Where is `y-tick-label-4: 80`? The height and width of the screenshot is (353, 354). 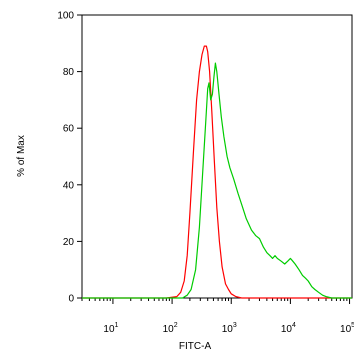
y-tick-label-4: 80 is located at coordinates (69, 72).